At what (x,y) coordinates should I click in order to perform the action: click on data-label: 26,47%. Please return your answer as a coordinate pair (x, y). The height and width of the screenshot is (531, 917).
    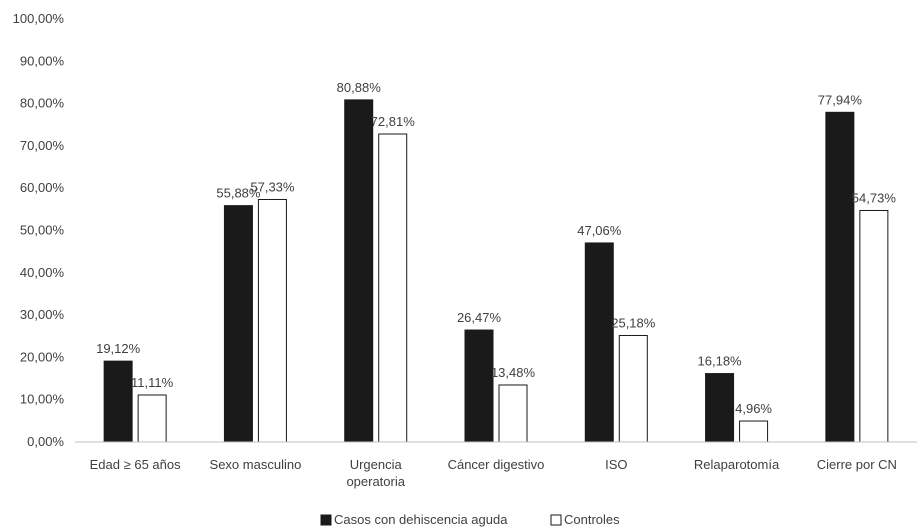
    Looking at the image, I should click on (479, 317).